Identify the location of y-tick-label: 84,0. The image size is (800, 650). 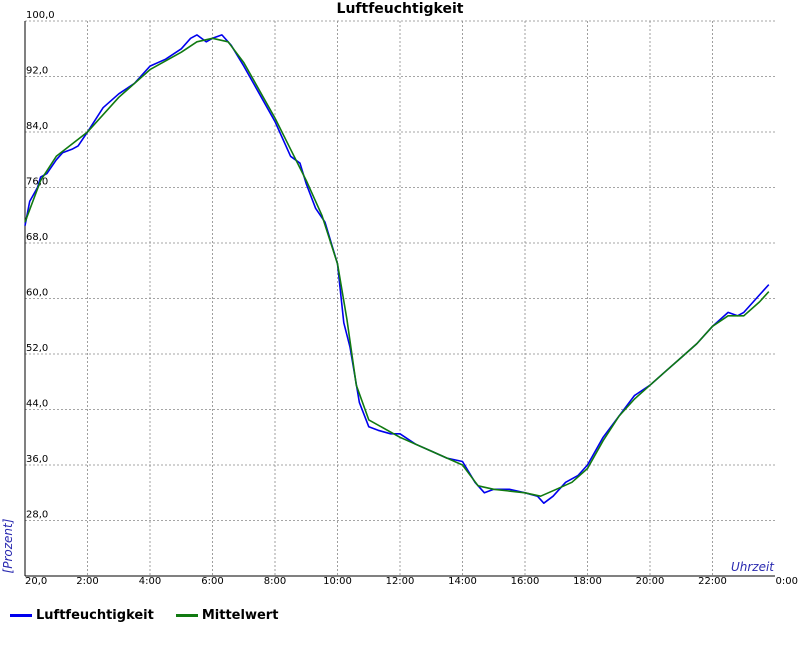
(37, 126).